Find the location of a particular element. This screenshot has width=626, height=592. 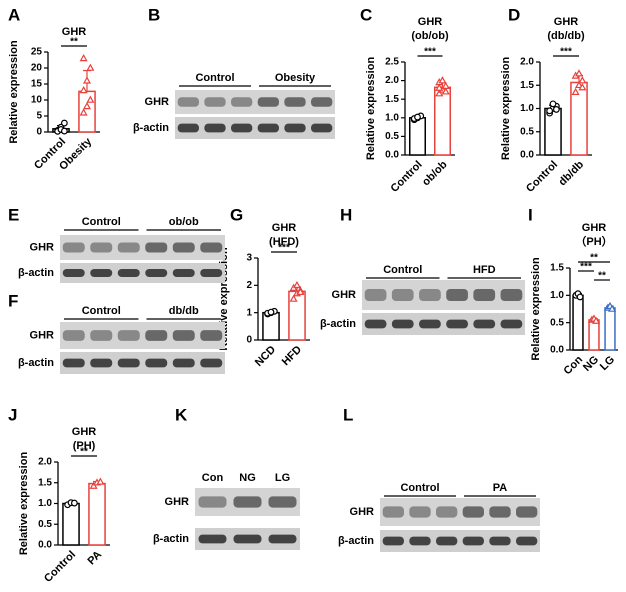

group-label: HFD is located at coordinates (484, 270).